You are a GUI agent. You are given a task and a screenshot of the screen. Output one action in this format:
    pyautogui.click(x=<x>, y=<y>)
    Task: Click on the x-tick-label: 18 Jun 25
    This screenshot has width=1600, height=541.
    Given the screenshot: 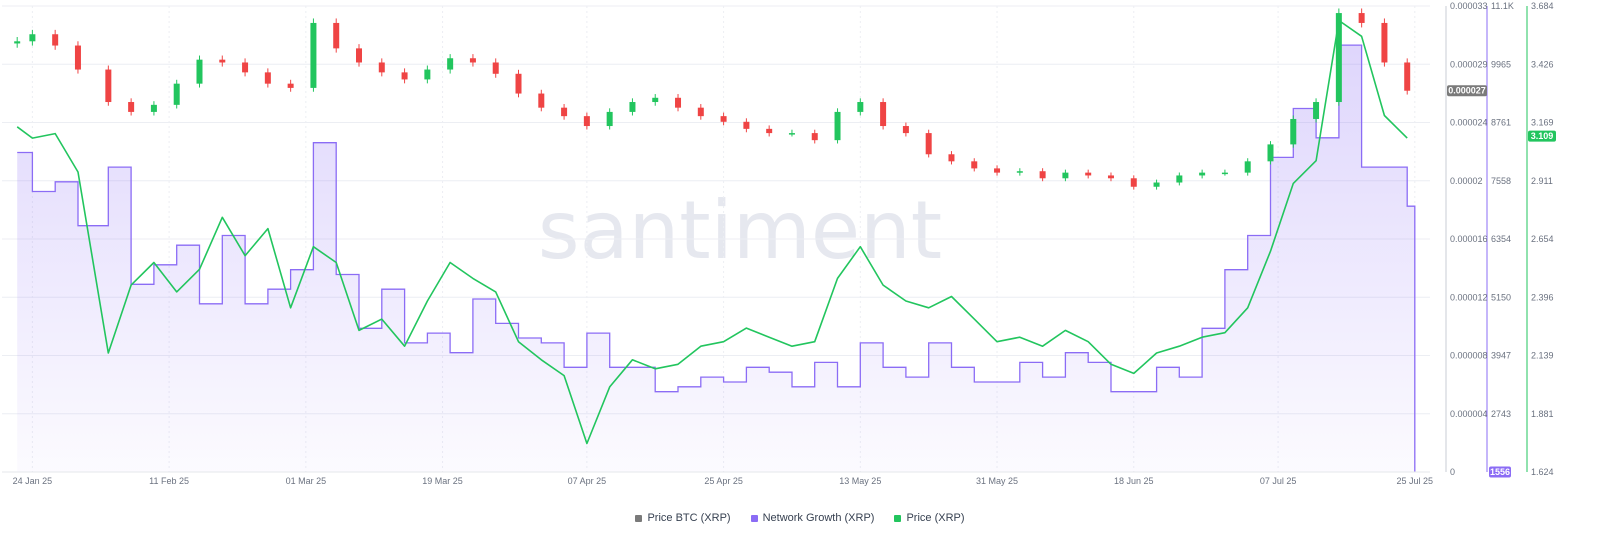 What is the action you would take?
    pyautogui.click(x=1134, y=481)
    